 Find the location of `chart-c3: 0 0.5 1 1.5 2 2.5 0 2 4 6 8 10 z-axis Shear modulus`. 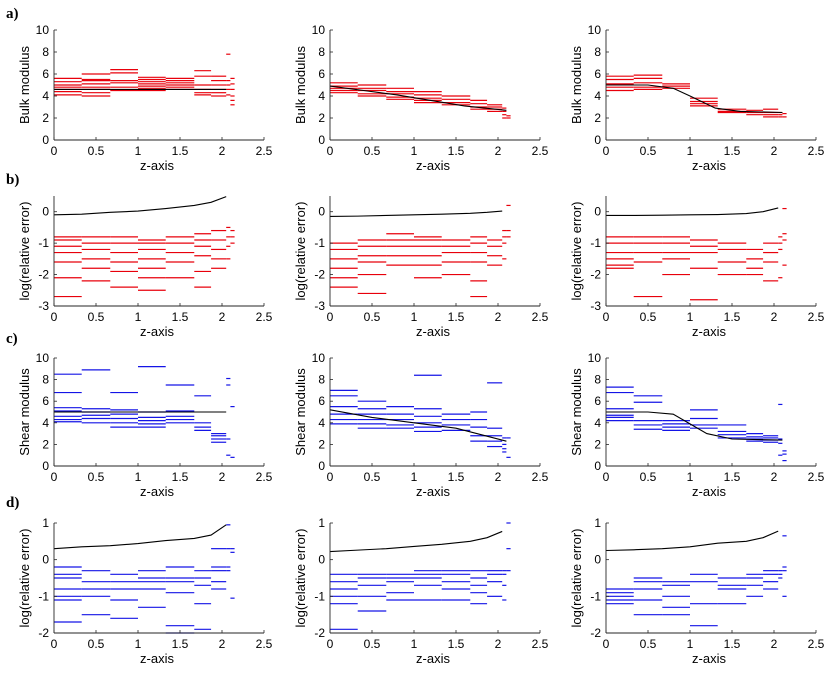

chart-c3: 0 0.5 1 1.5 2 2.5 0 2 4 6 8 10 z-axis Shear modulus is located at coordinates (697, 425).